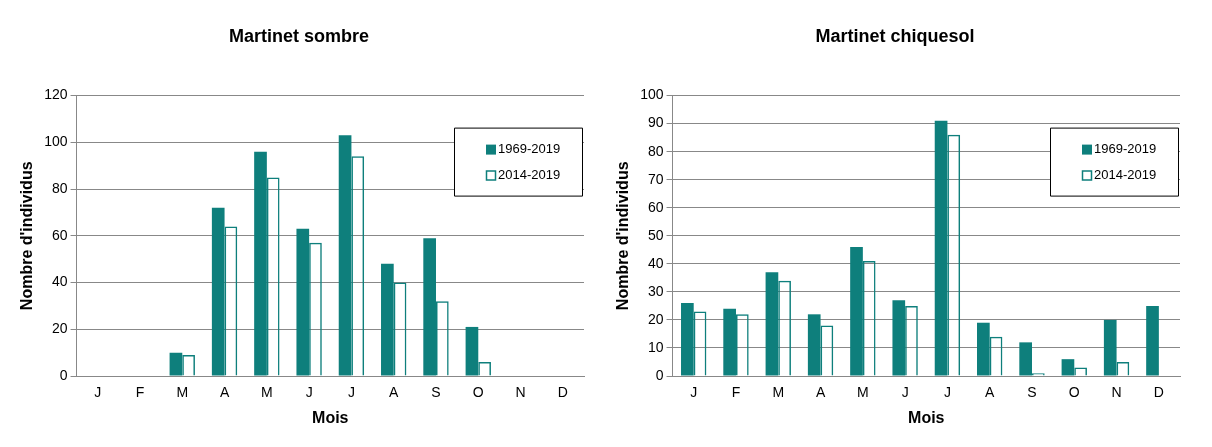  I want to click on y-tick-label: 120, so click(56, 94).